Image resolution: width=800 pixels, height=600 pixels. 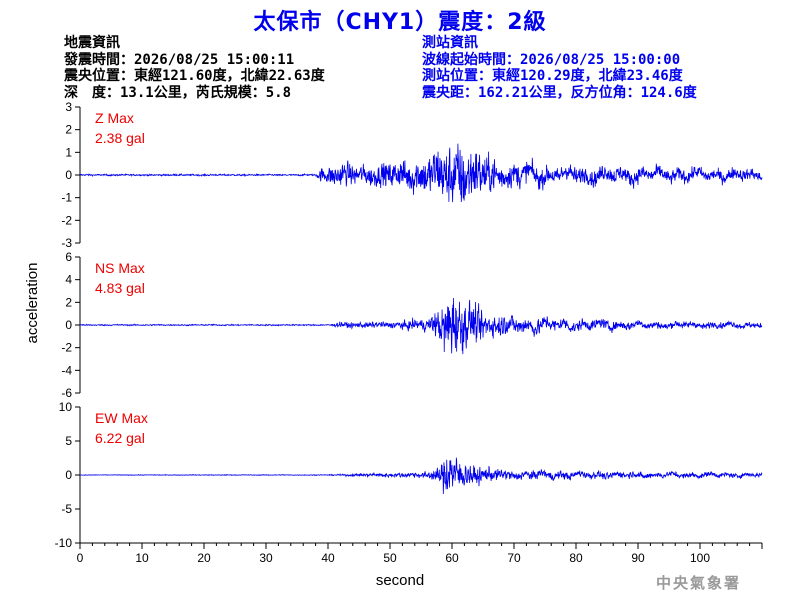 I want to click on y-tick-label: -10, so click(x=64, y=543).